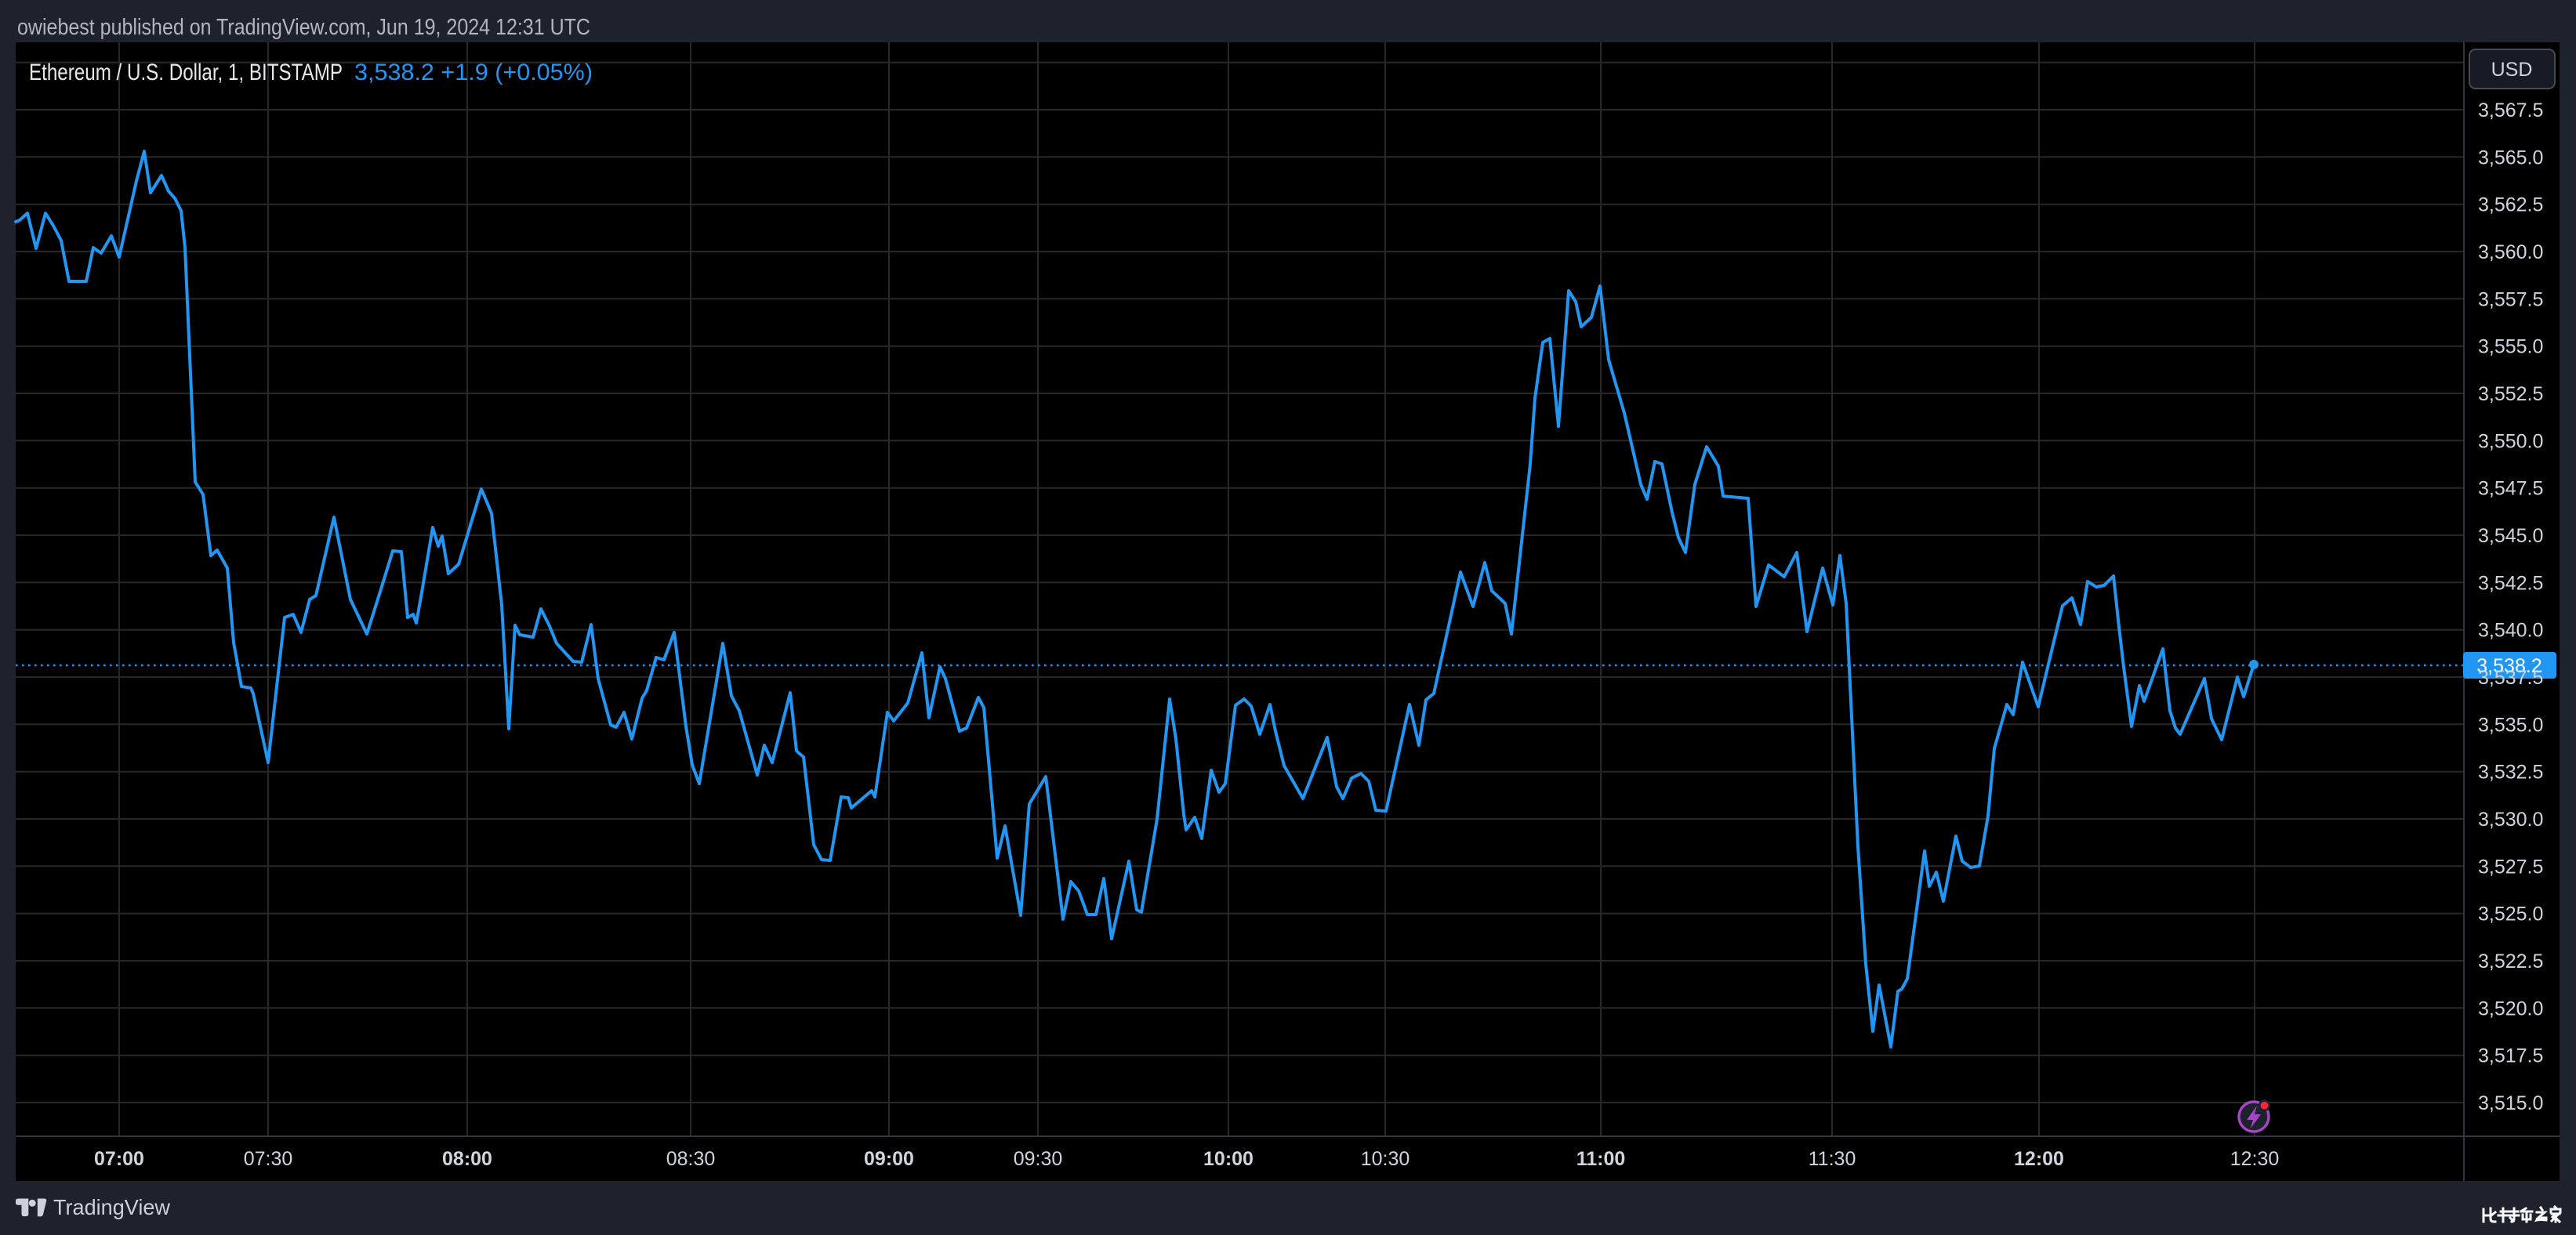 The height and width of the screenshot is (1235, 2576). What do you see at coordinates (691, 1159) in the screenshot?
I see `svg-text: 08:30` at bounding box center [691, 1159].